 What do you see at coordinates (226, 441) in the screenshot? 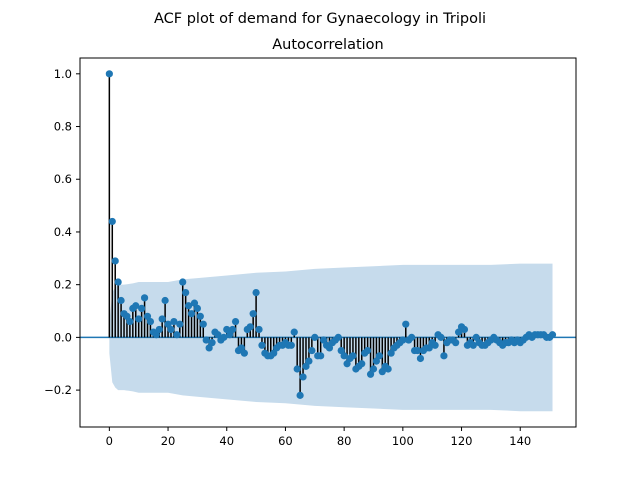
I see `x-tick-label-40: 40` at bounding box center [226, 441].